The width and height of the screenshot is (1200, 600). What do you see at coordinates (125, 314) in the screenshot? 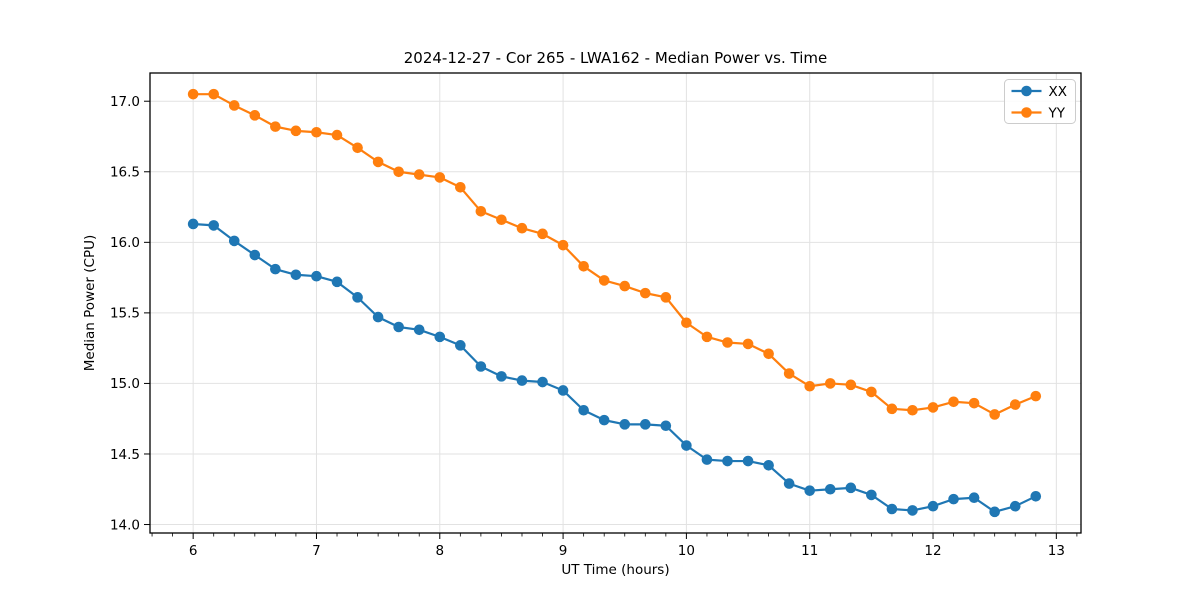
I see `y-tick-label: 15.5` at bounding box center [125, 314].